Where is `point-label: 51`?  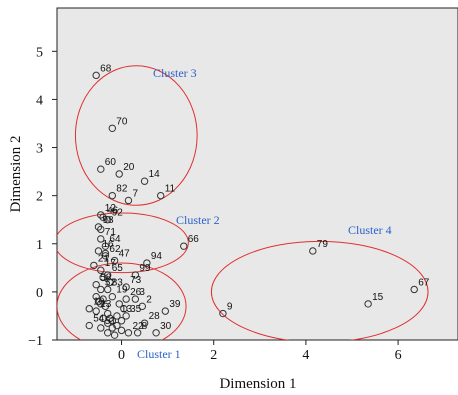 point-label: 51 is located at coordinates (111, 321).